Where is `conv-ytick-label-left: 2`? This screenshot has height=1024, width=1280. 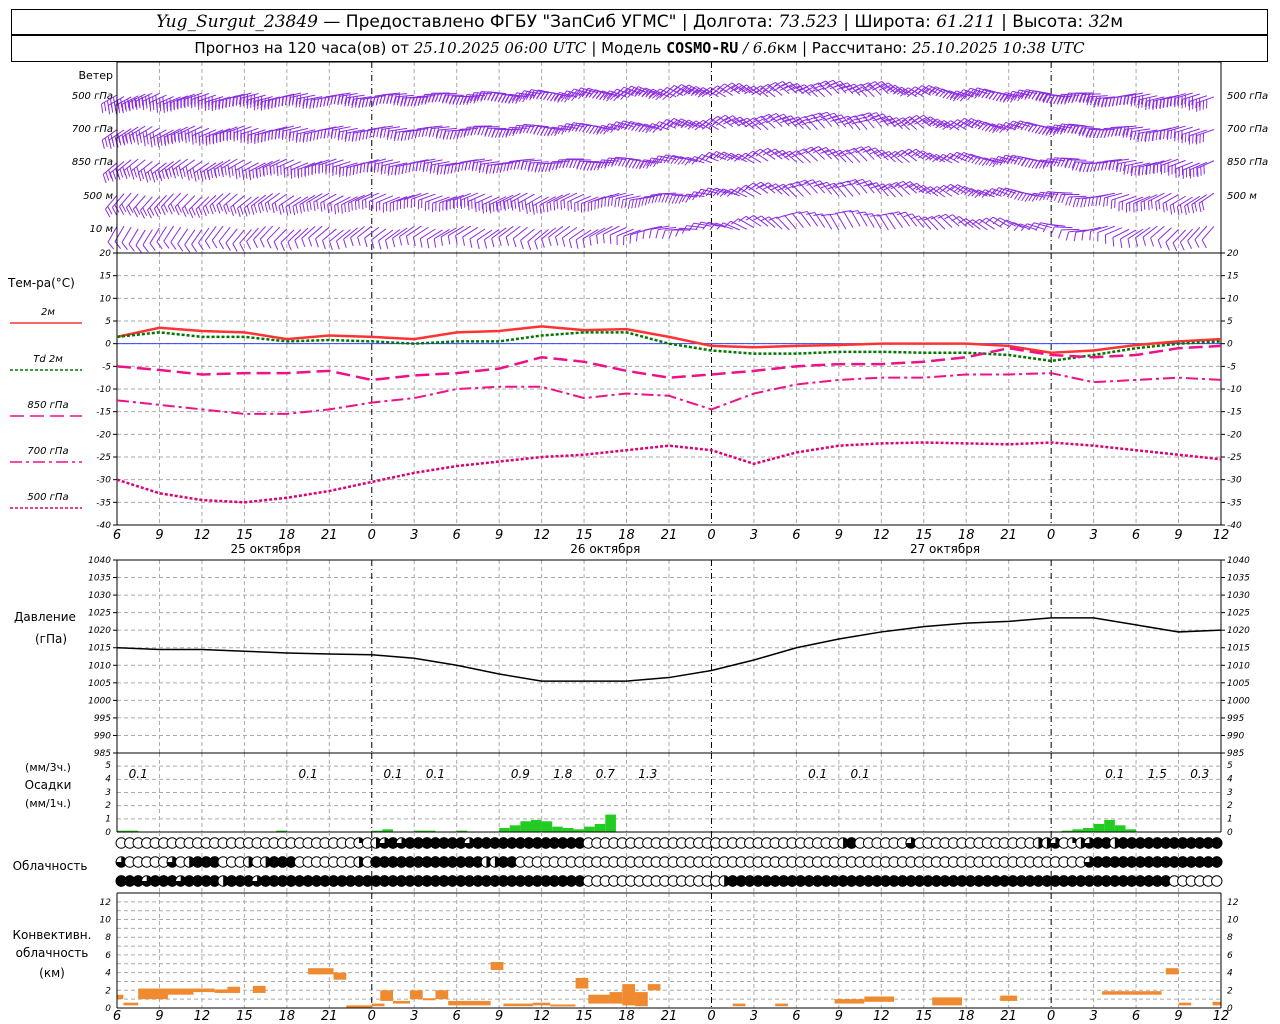 conv-ytick-label-left: 2 is located at coordinates (108, 991).